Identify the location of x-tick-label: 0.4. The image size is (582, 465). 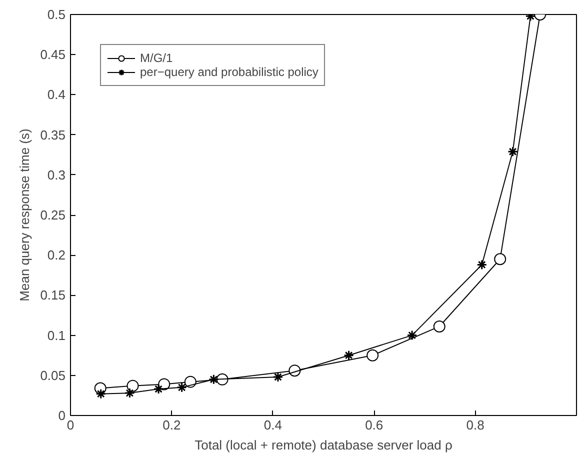
(273, 425).